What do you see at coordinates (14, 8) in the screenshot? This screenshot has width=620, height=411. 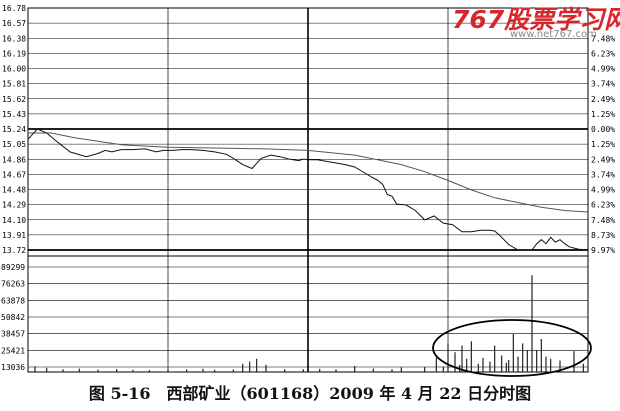 I see `price-tick-label: 16.78` at bounding box center [14, 8].